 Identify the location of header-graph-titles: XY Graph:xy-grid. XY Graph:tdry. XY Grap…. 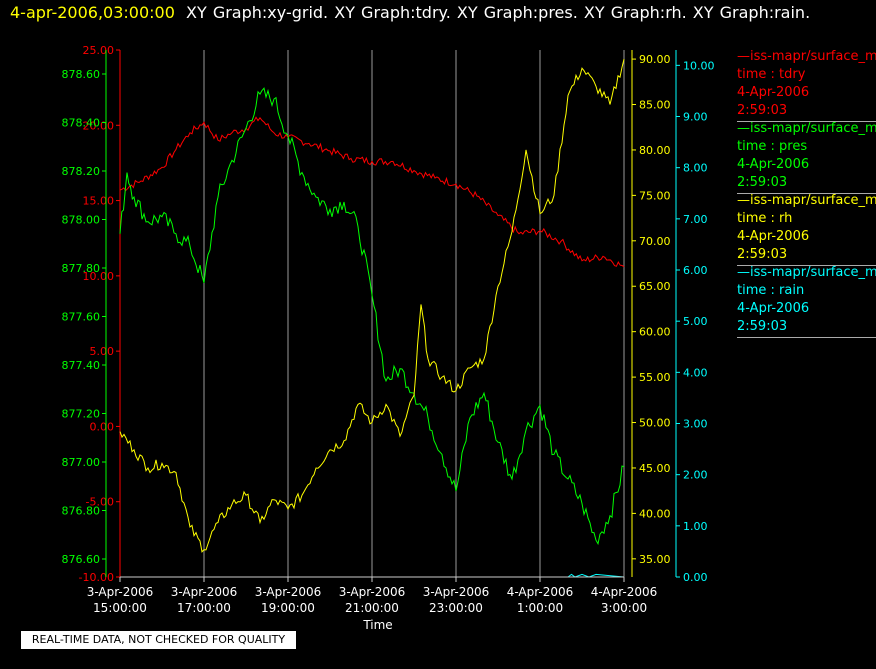
(498, 12).